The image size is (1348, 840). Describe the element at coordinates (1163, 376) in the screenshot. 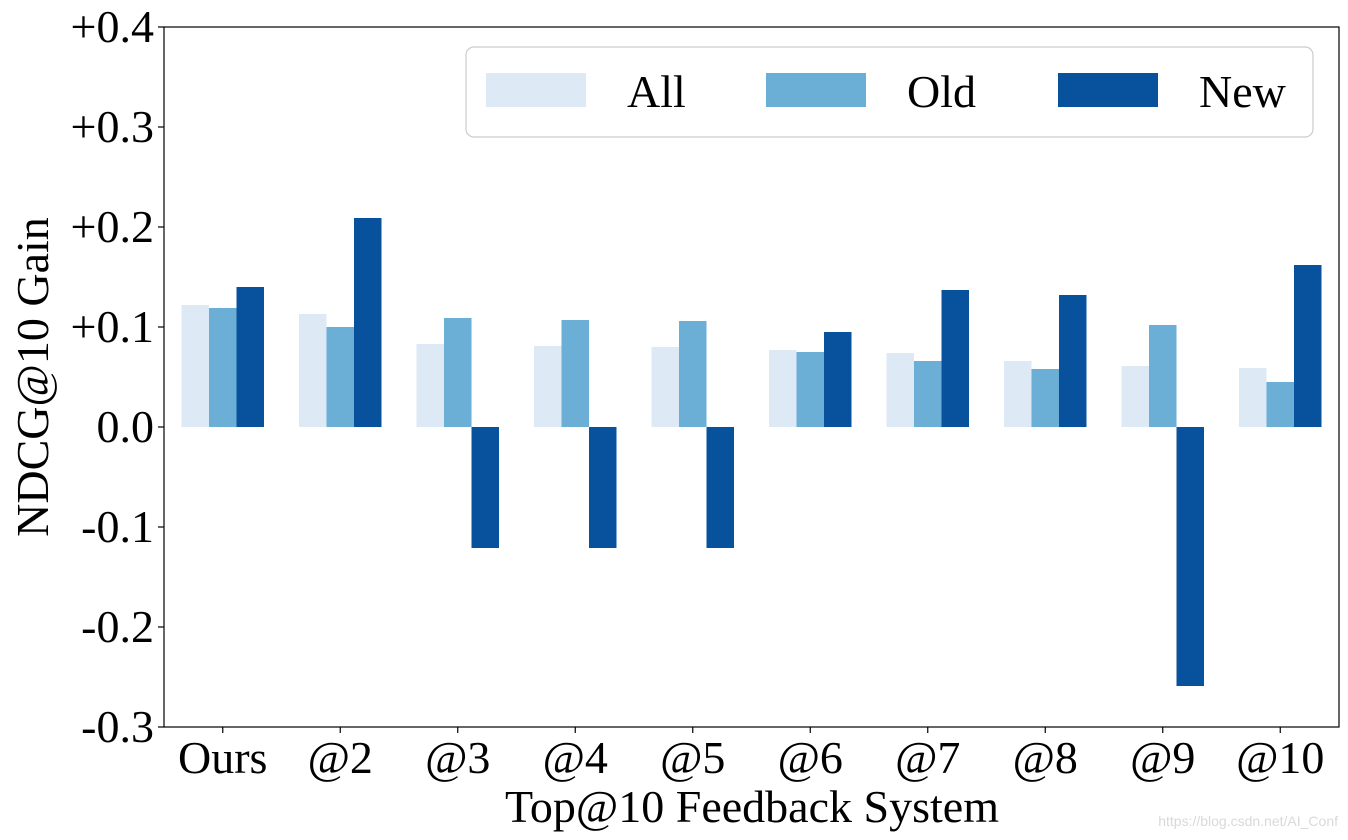

I see `bar-old-at9` at that location.